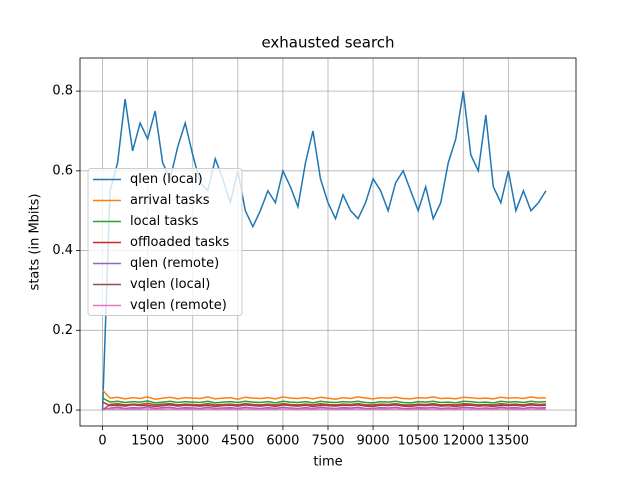  I want to click on x-tick-label: 13500, so click(508, 441).